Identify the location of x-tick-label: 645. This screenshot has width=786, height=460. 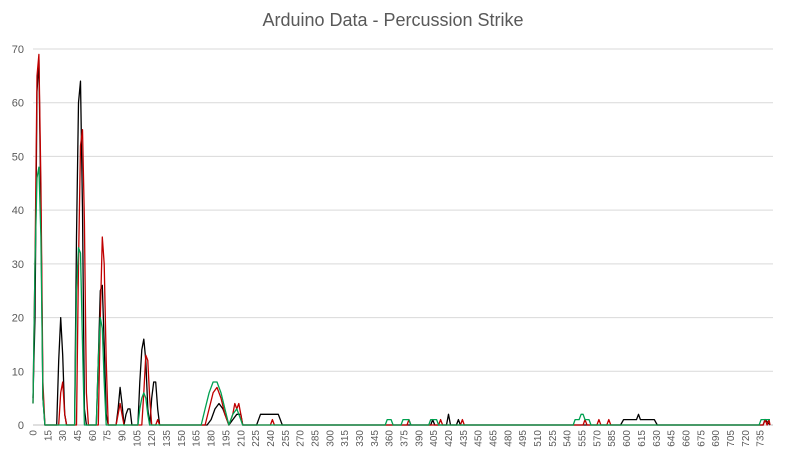
(672, 438).